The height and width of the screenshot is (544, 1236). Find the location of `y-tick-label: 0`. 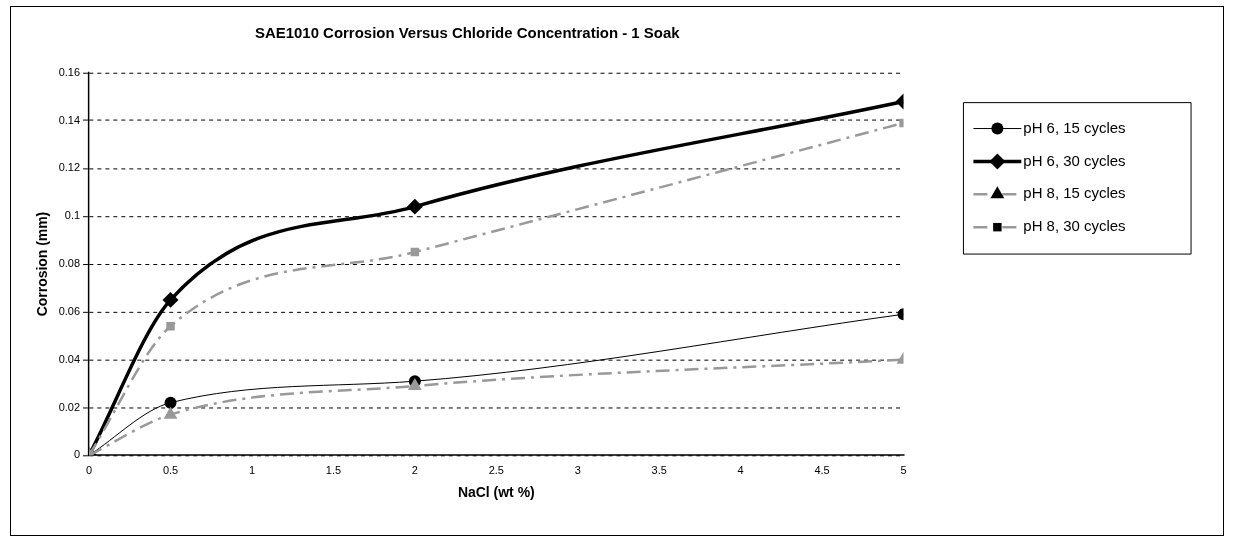

y-tick-label: 0 is located at coordinates (77, 454).